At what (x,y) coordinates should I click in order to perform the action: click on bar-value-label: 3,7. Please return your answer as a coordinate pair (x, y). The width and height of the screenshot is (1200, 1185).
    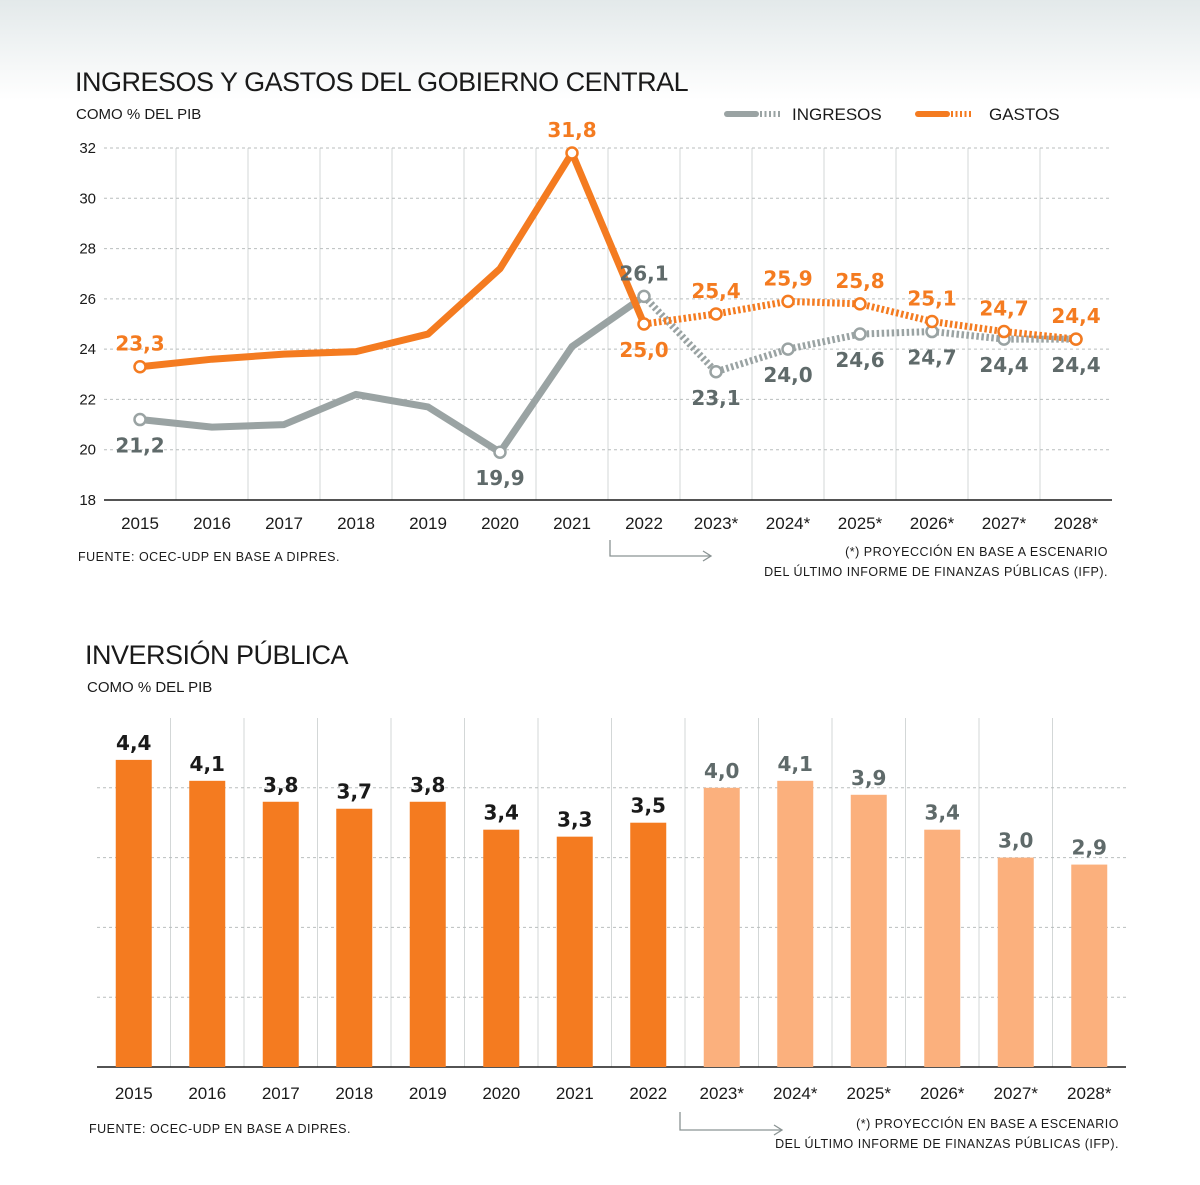
    Looking at the image, I should click on (354, 792).